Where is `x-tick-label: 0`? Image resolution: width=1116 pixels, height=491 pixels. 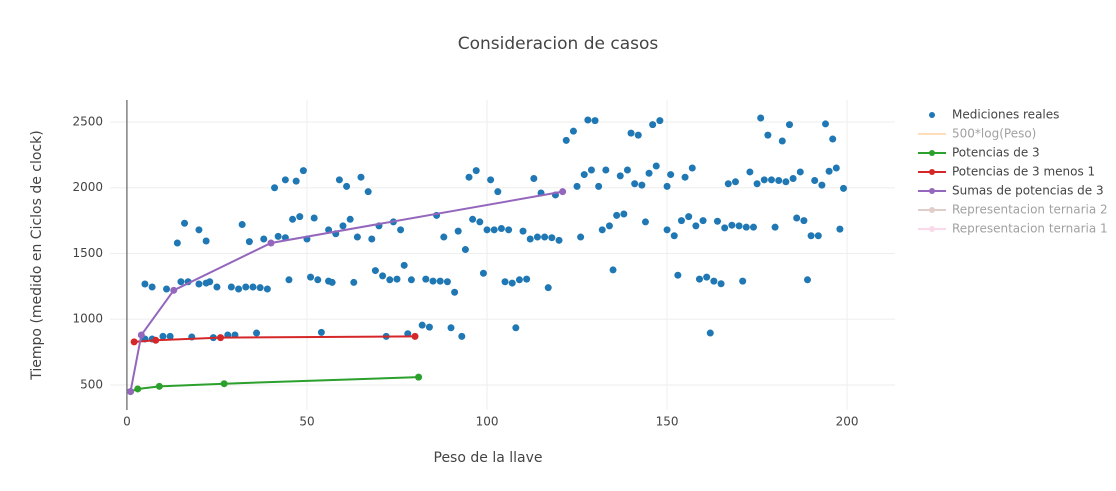 x-tick-label: 0 is located at coordinates (127, 422).